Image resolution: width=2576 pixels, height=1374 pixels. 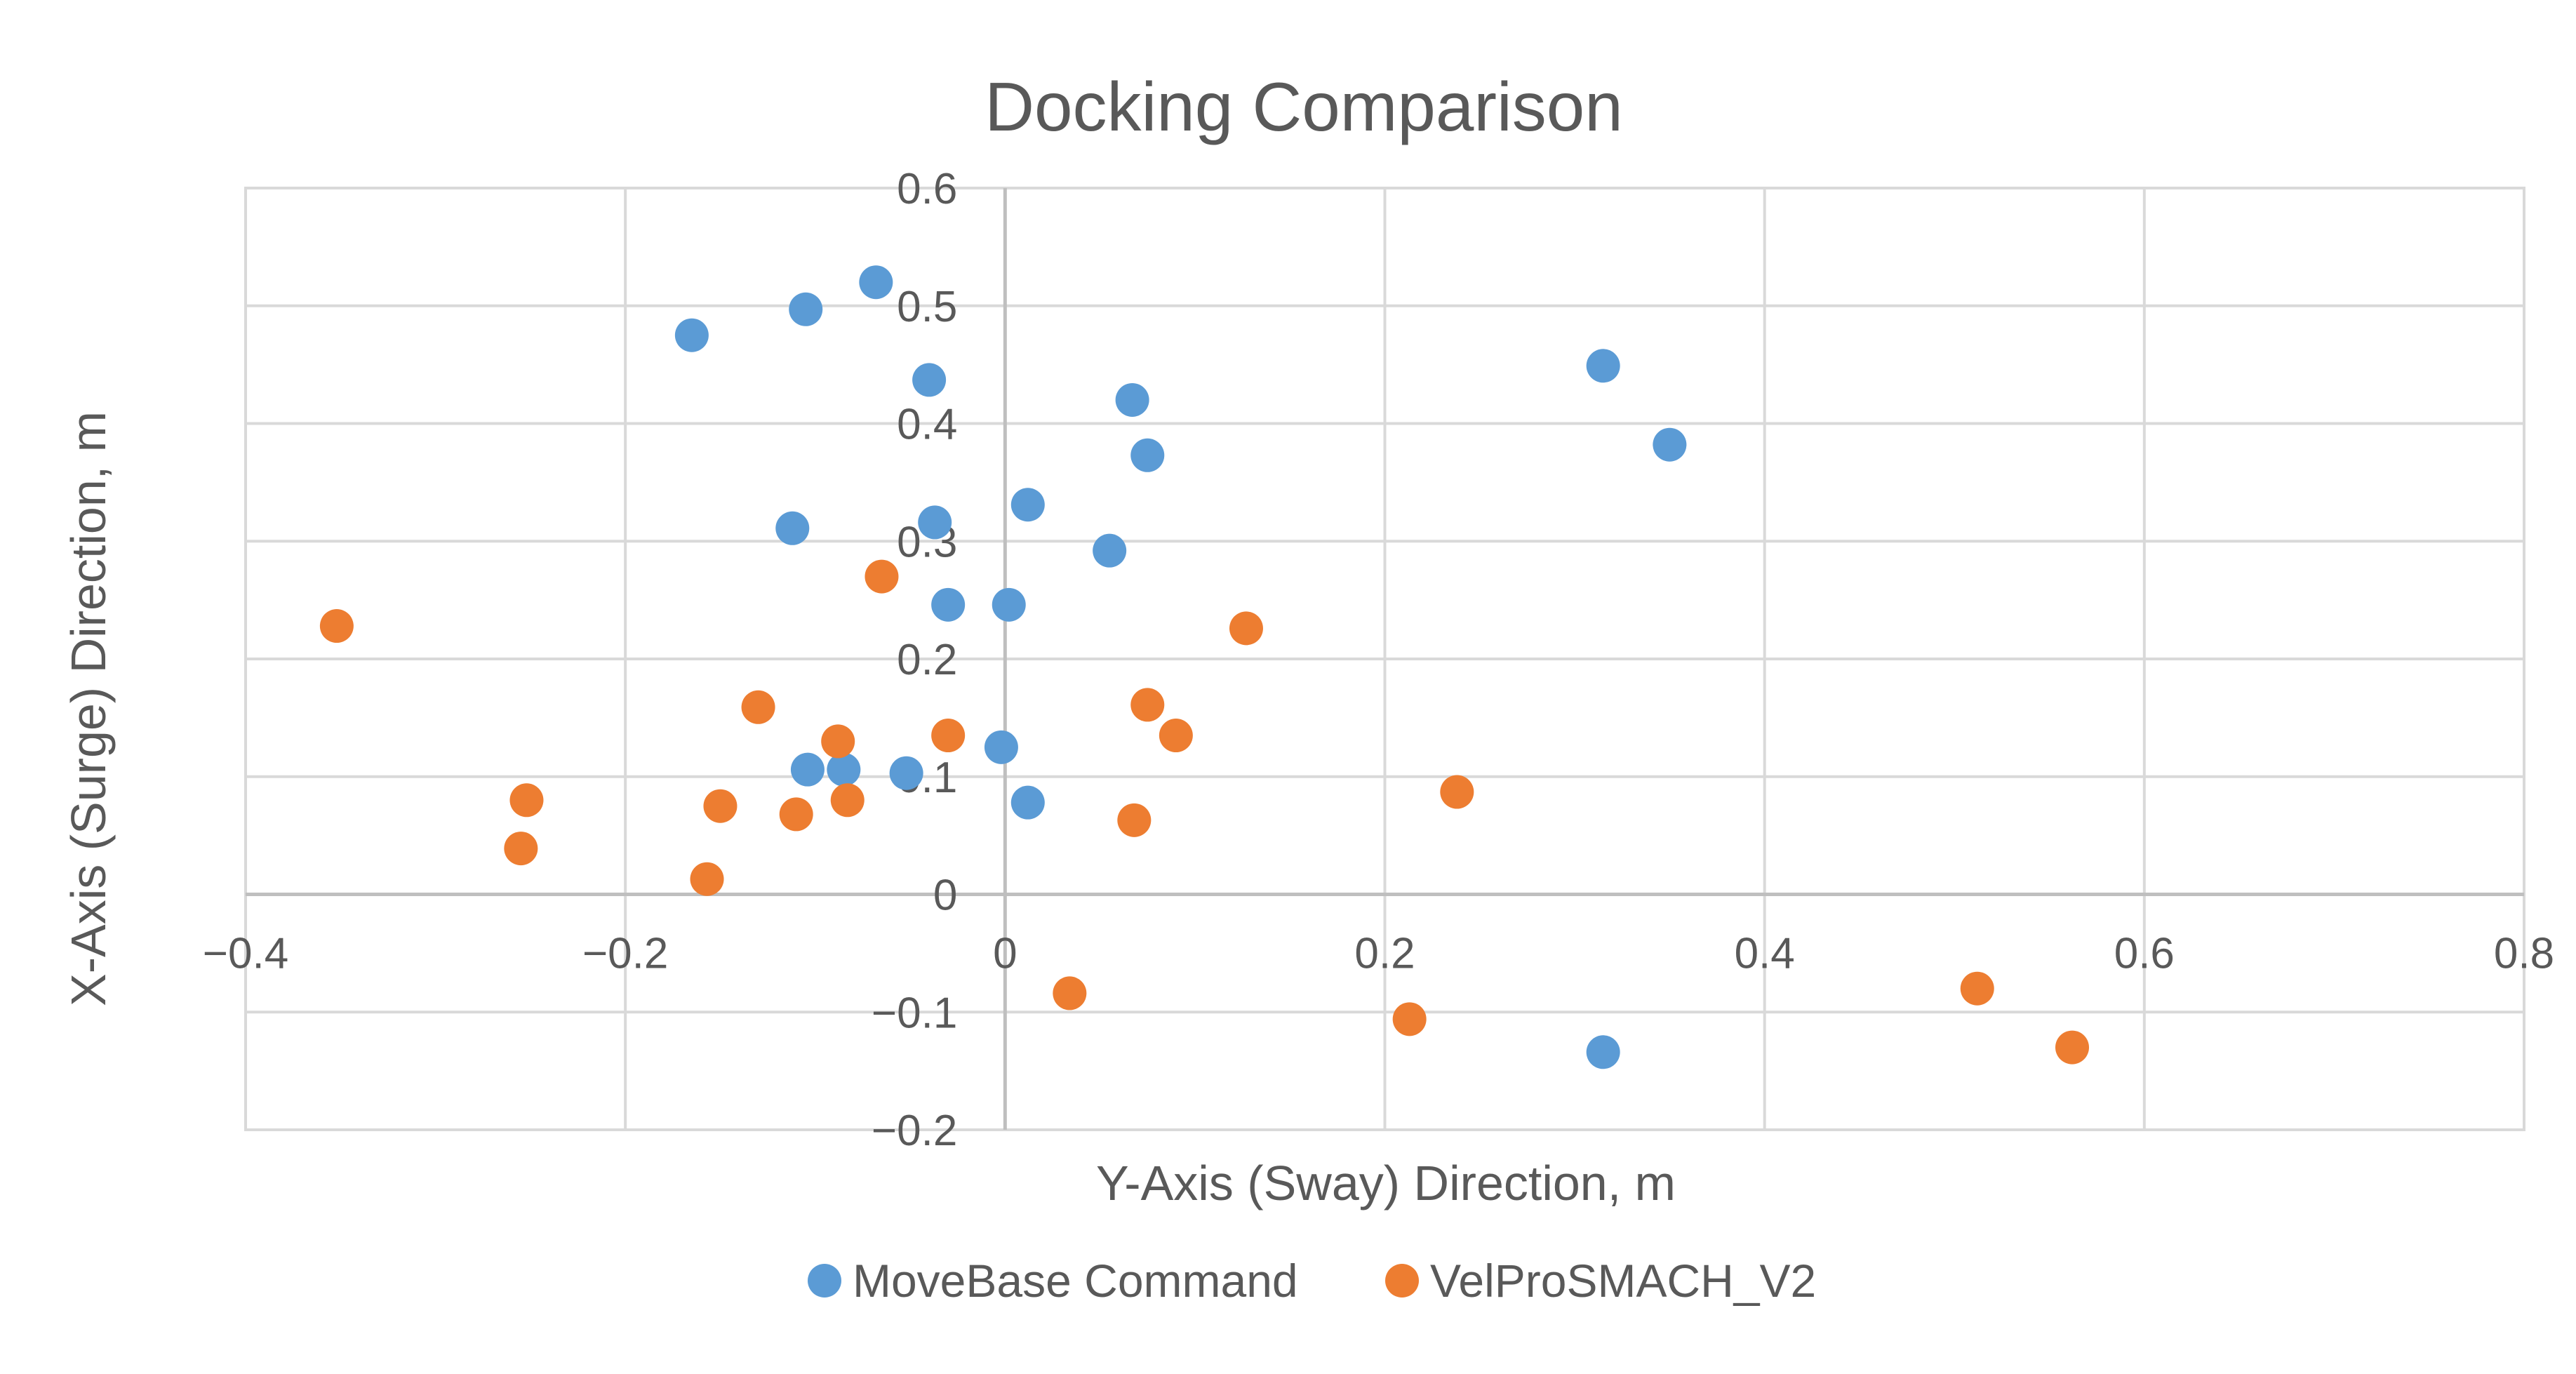 What do you see at coordinates (825, 1281) in the screenshot?
I see `legend-marker-movebase` at bounding box center [825, 1281].